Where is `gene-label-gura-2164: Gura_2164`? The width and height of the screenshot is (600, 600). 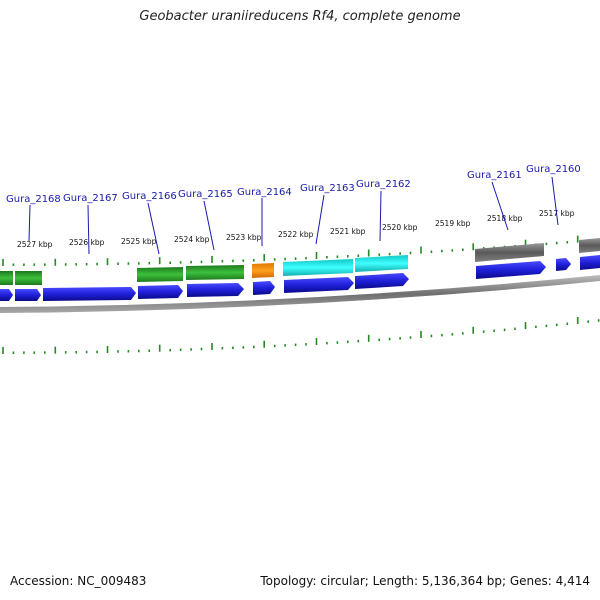 gene-label-gura-2164: Gura_2164 is located at coordinates (264, 192).